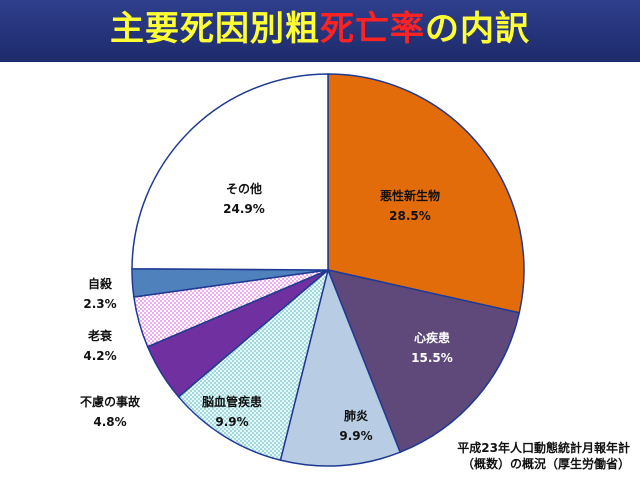 This screenshot has width=640, height=480. What do you see at coordinates (231, 422) in the screenshot?
I see `slice-value-3: 9.9%` at bounding box center [231, 422].